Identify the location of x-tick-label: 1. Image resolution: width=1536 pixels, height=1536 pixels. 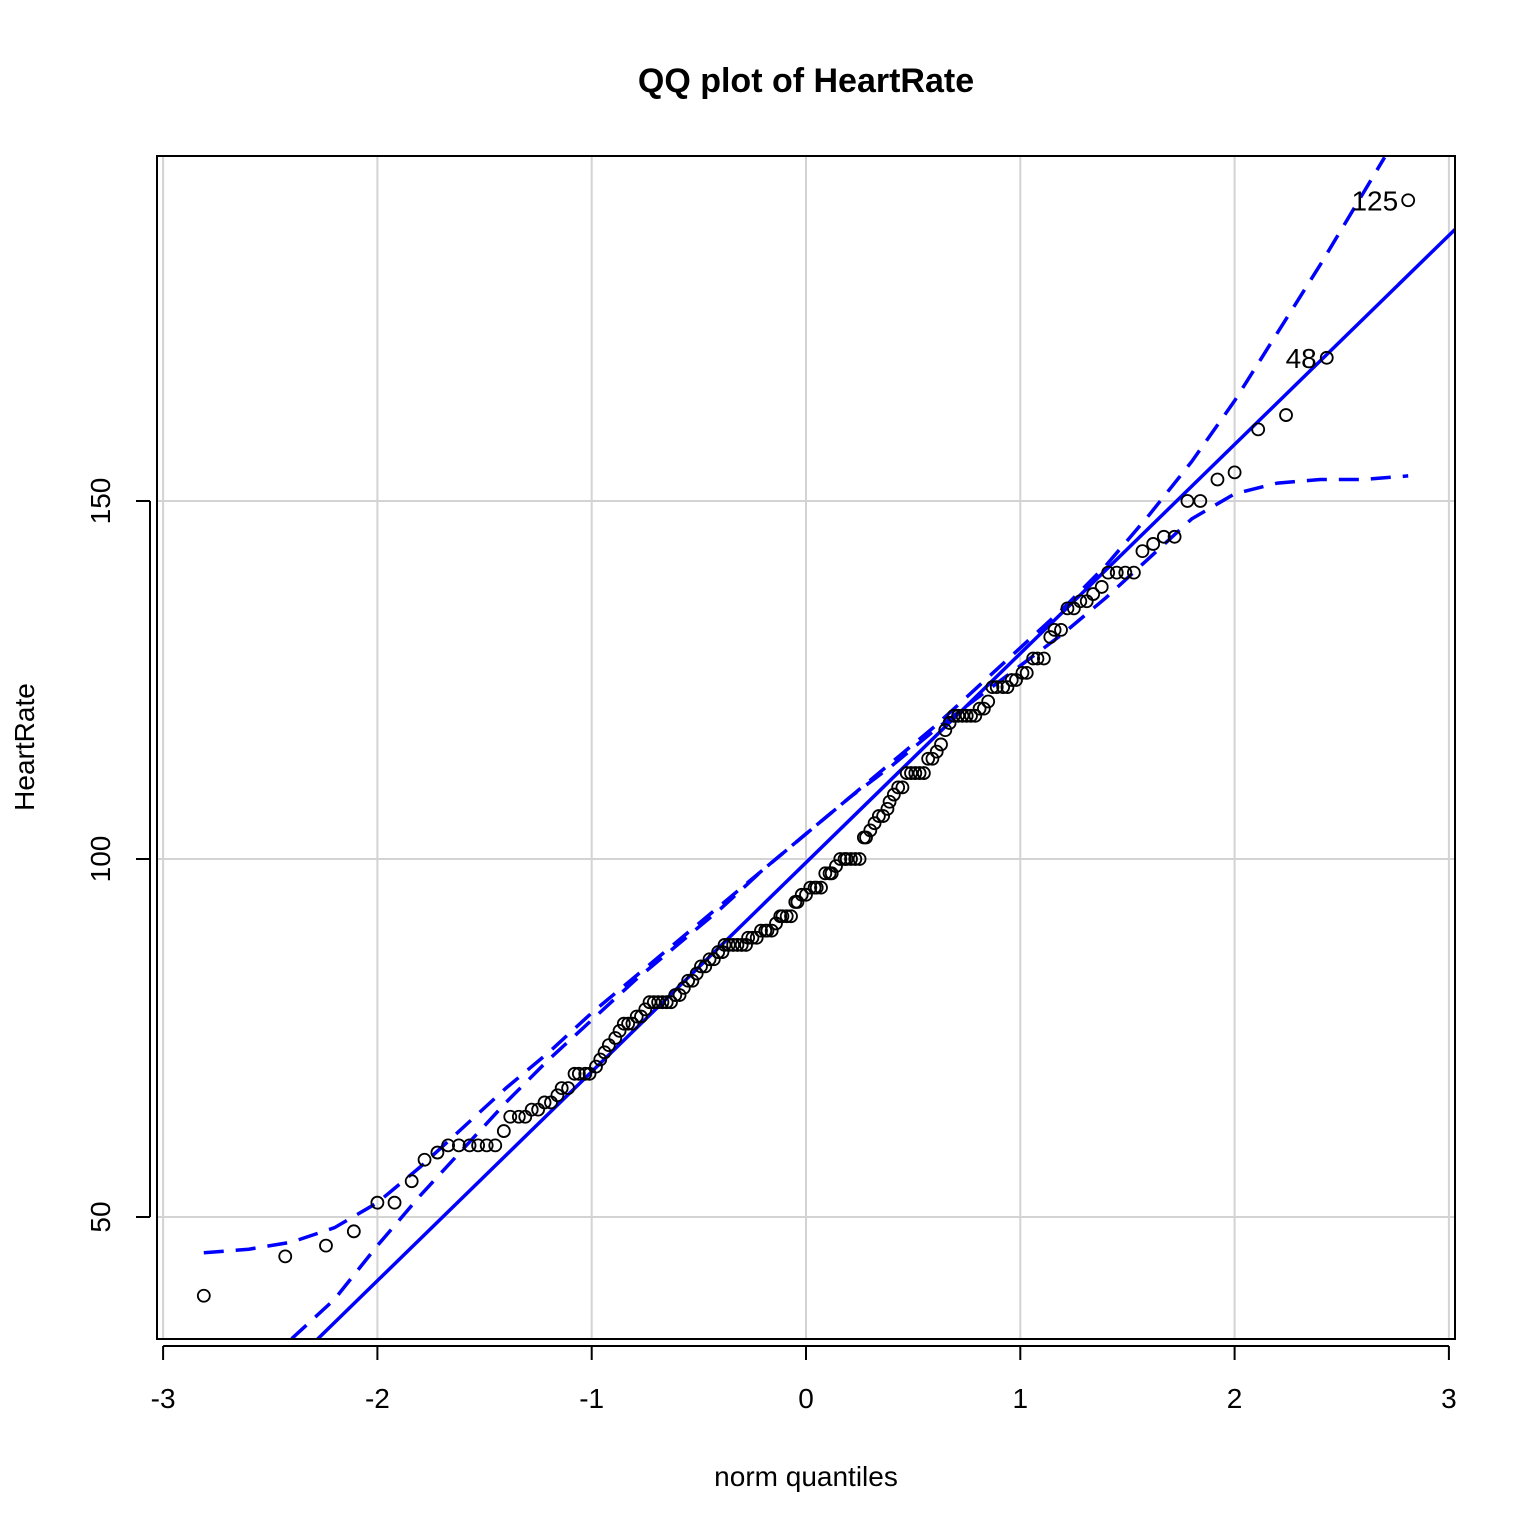
(1021, 1398).